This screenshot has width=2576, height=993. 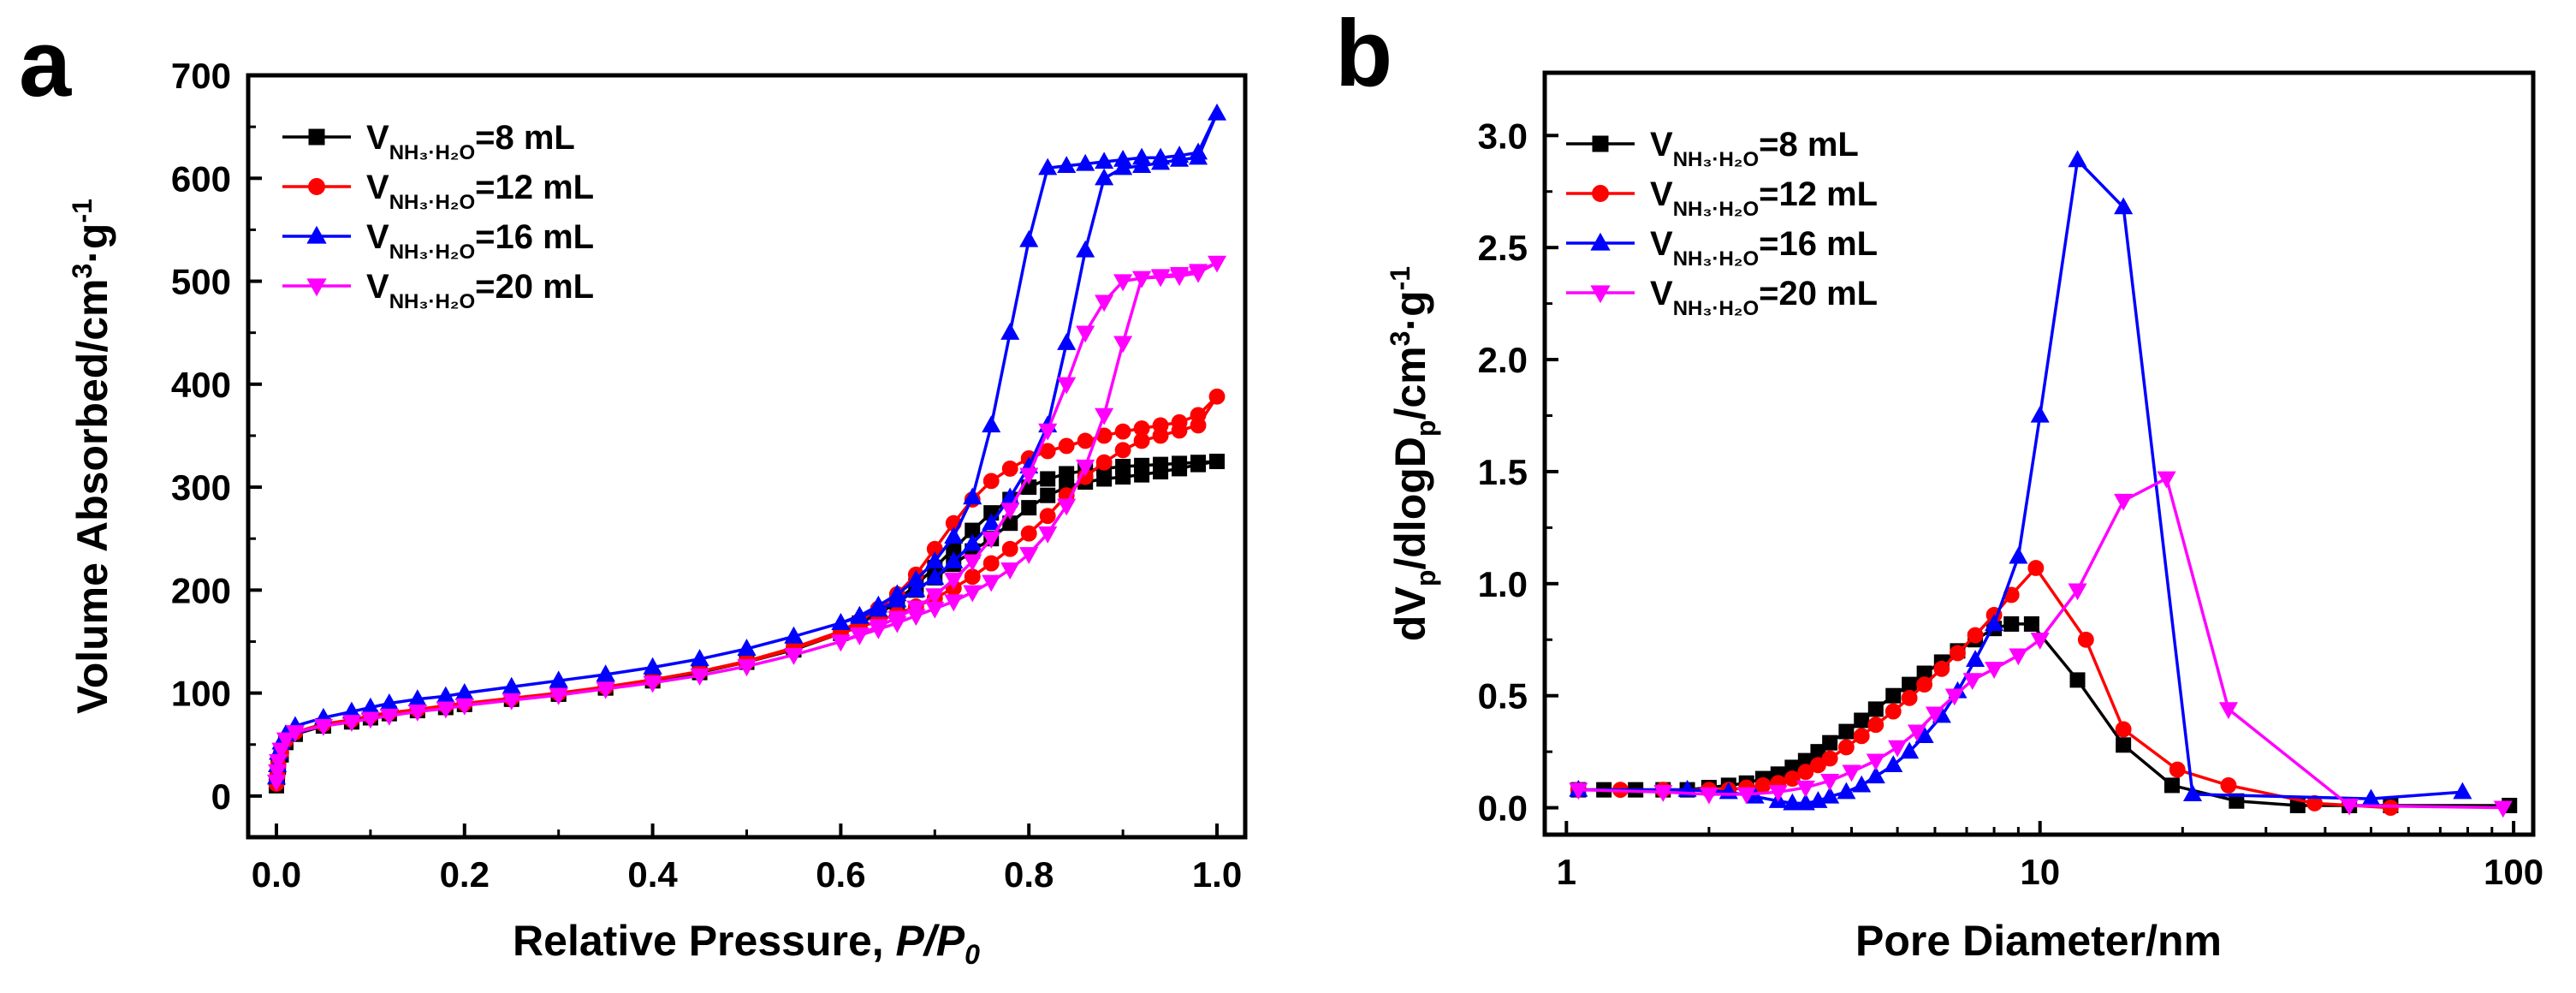 I want to click on panel-a-x-axis-title: Relative Pressure, P/P0, so click(x=746, y=943).